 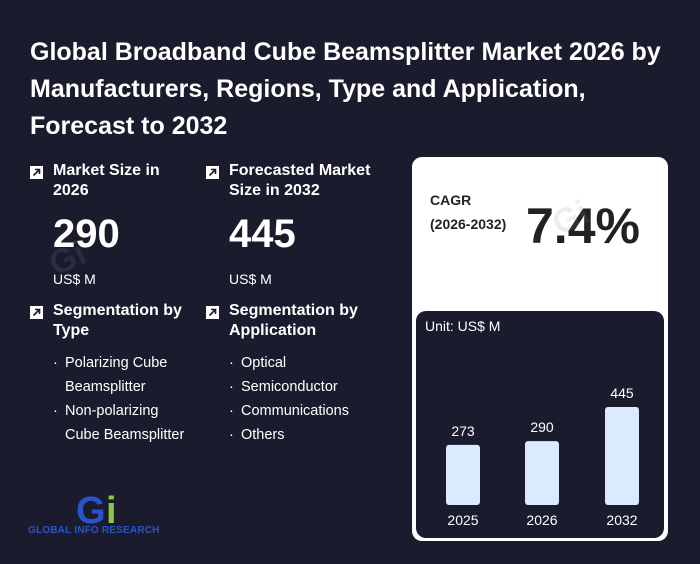 What do you see at coordinates (123, 375) in the screenshot?
I see `list-item: Polarizing Cube Beamsplitter` at bounding box center [123, 375].